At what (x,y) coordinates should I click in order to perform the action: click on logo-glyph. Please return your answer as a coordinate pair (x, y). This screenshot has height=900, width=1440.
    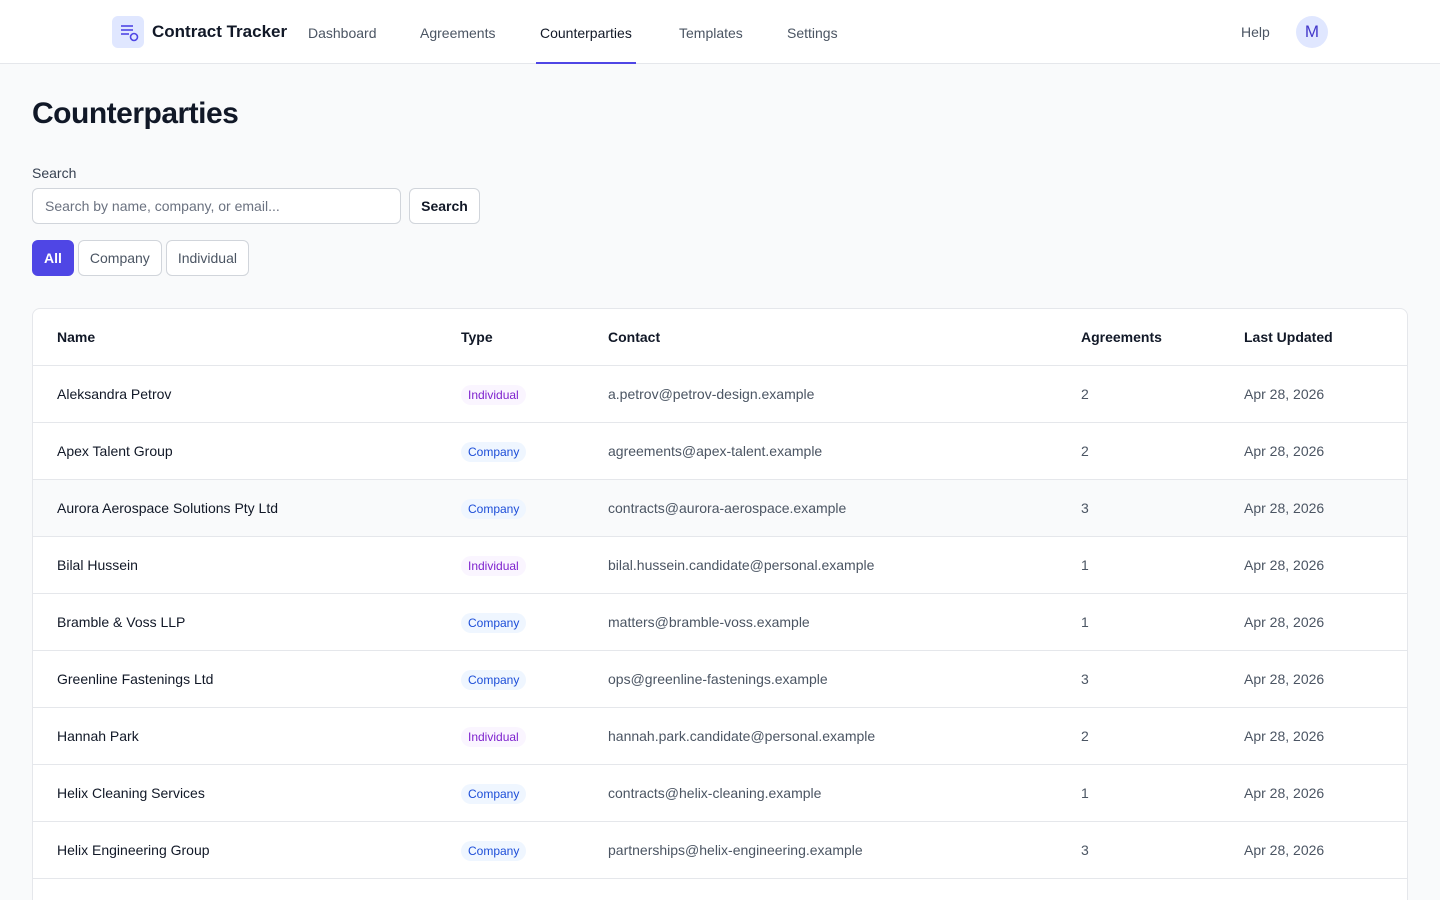
    Looking at the image, I should click on (130, 33).